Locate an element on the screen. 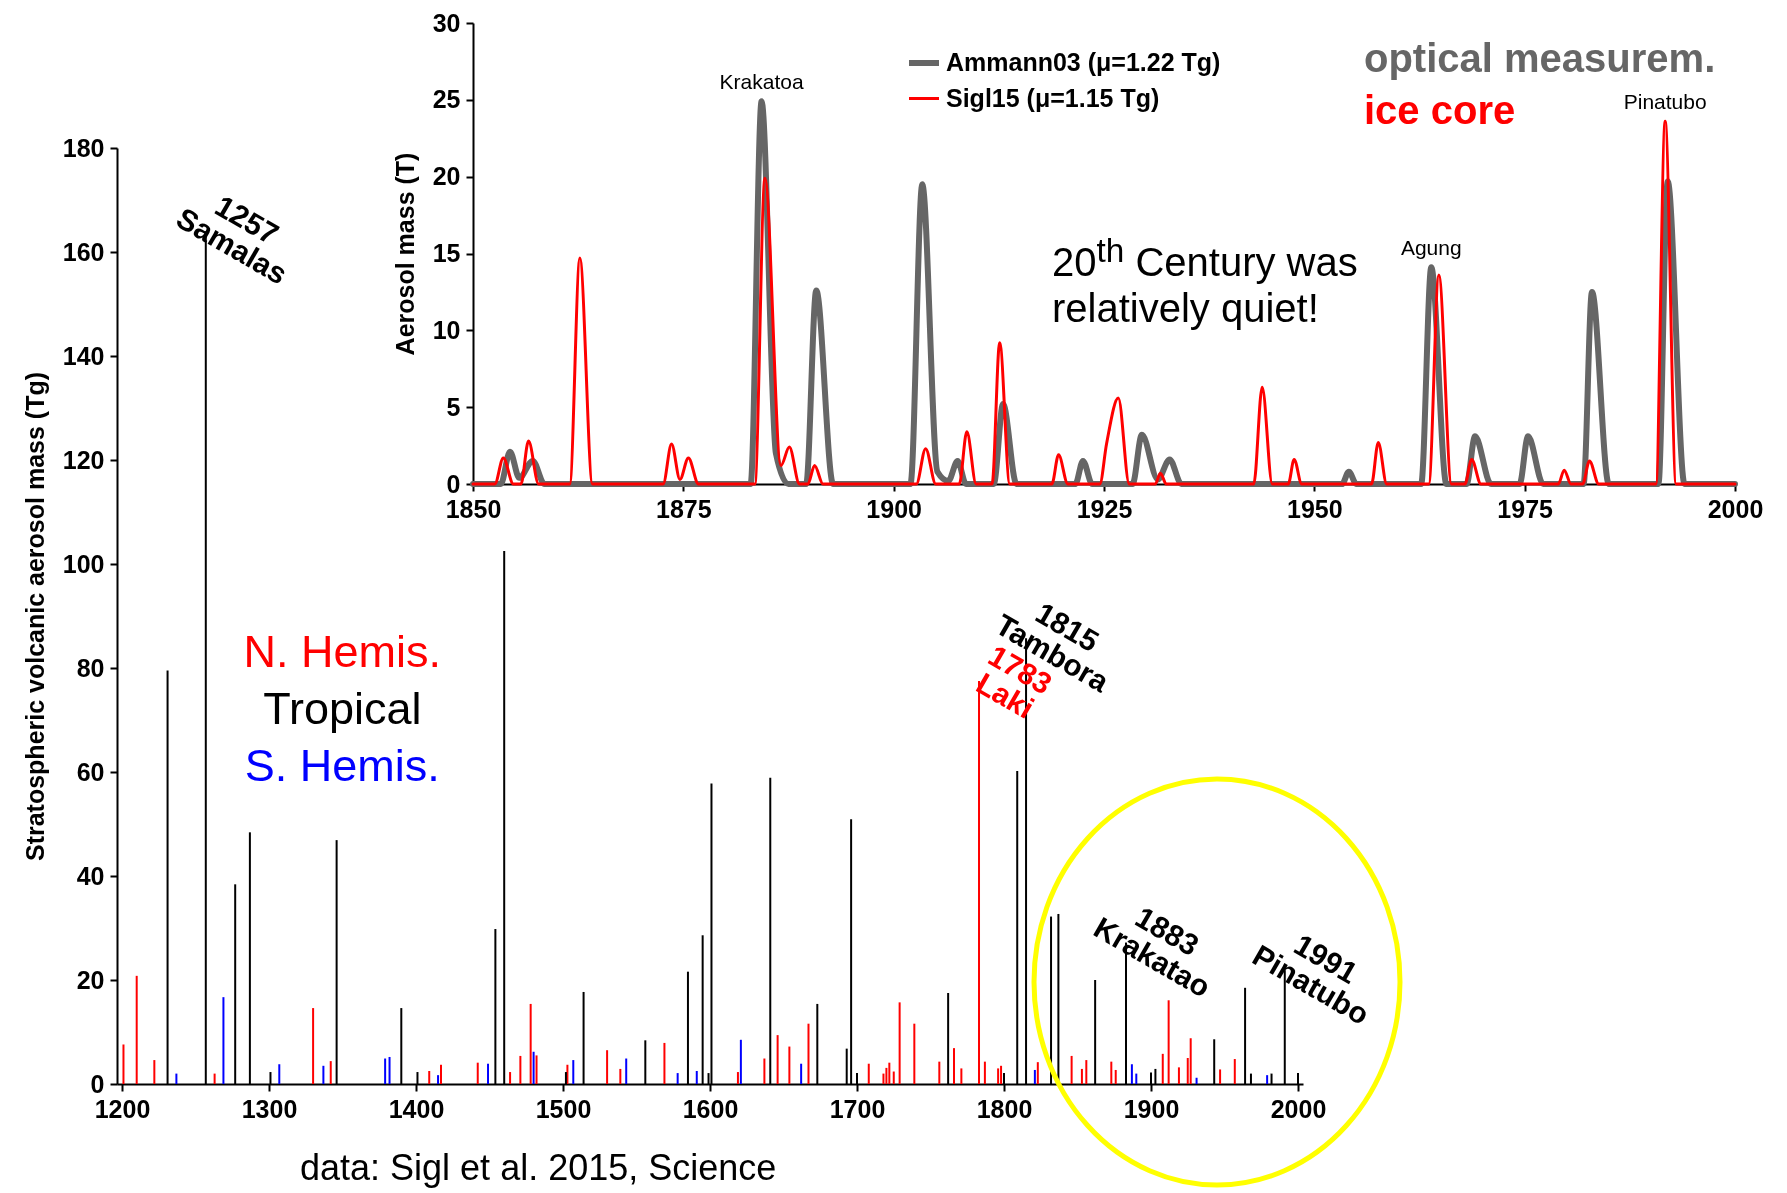 This screenshot has width=1787, height=1193. x-tick-label: 1800 is located at coordinates (1004, 1108).